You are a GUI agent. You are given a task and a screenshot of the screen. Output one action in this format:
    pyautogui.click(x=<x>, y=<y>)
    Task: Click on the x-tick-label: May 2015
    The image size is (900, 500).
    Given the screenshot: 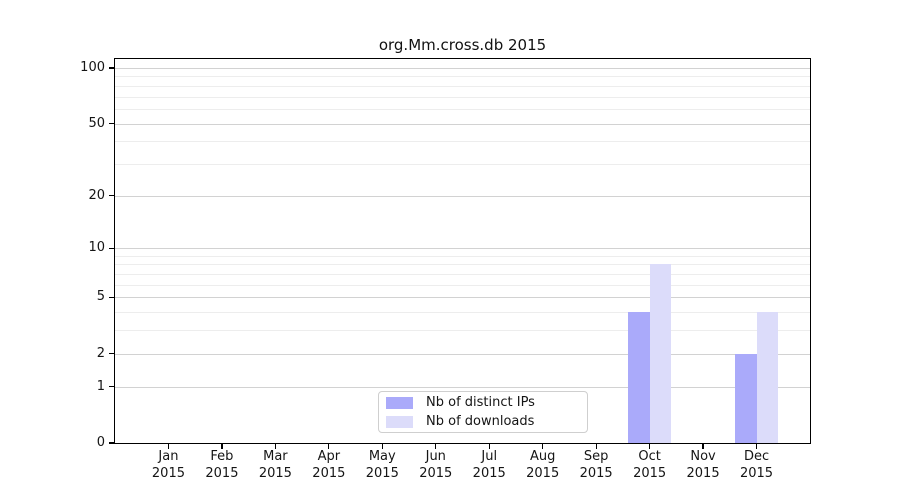 What is the action you would take?
    pyautogui.click(x=382, y=465)
    